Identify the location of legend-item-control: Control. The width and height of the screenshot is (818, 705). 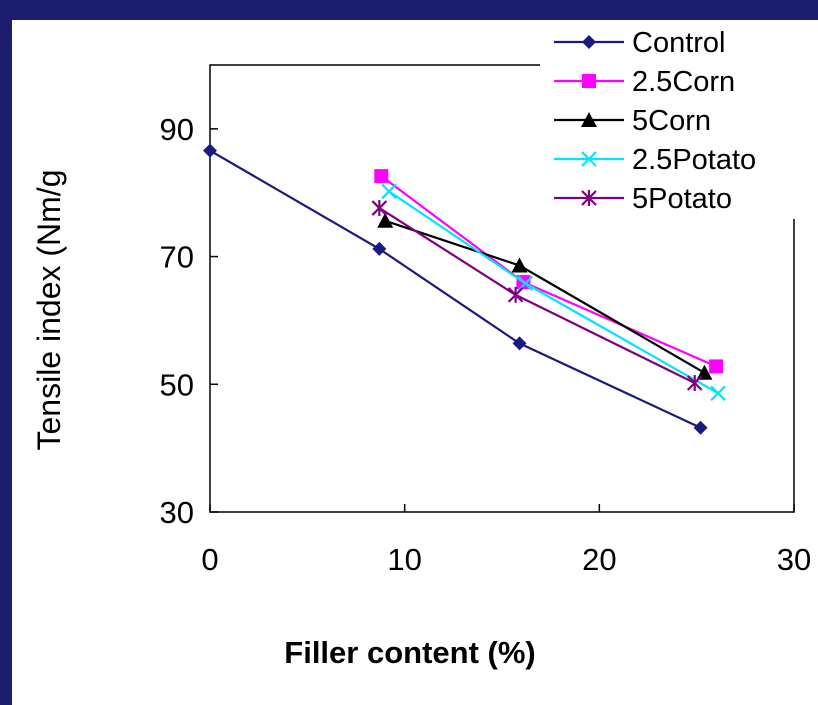
(640, 43).